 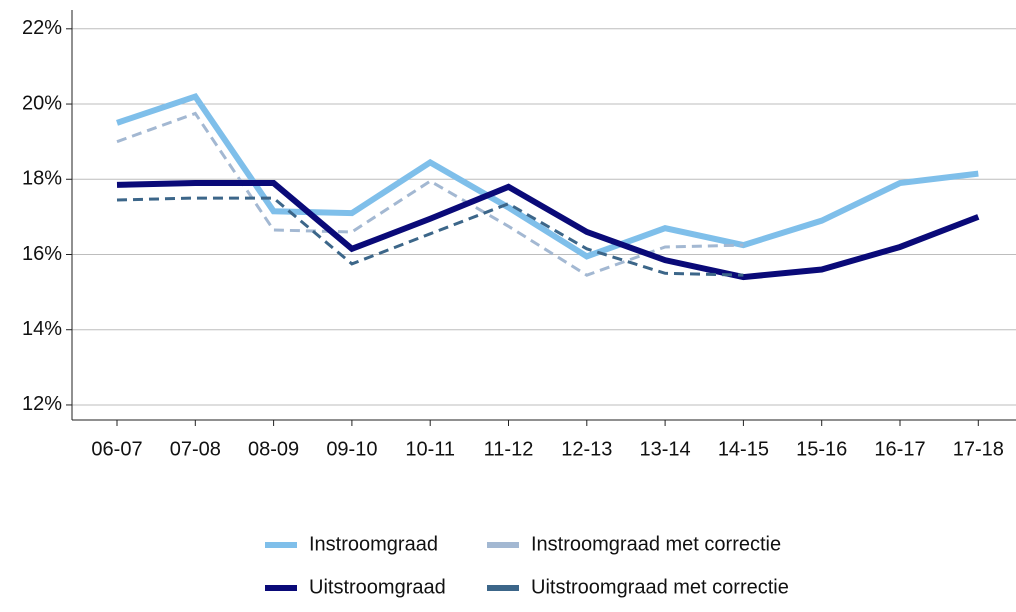 I want to click on legend-label: Instroomgraad met correctie, so click(x=656, y=544).